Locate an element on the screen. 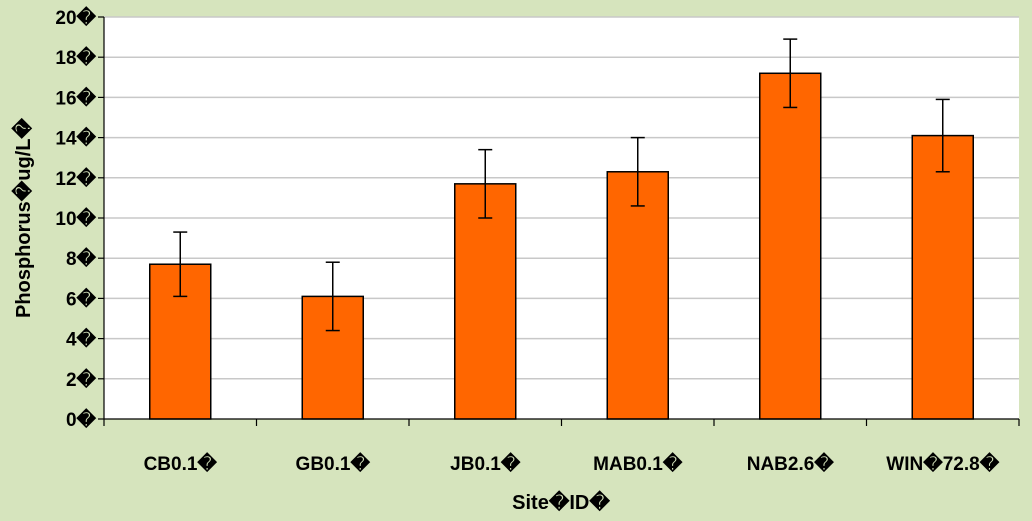  y-tick-label: 2� is located at coordinates (81, 379).